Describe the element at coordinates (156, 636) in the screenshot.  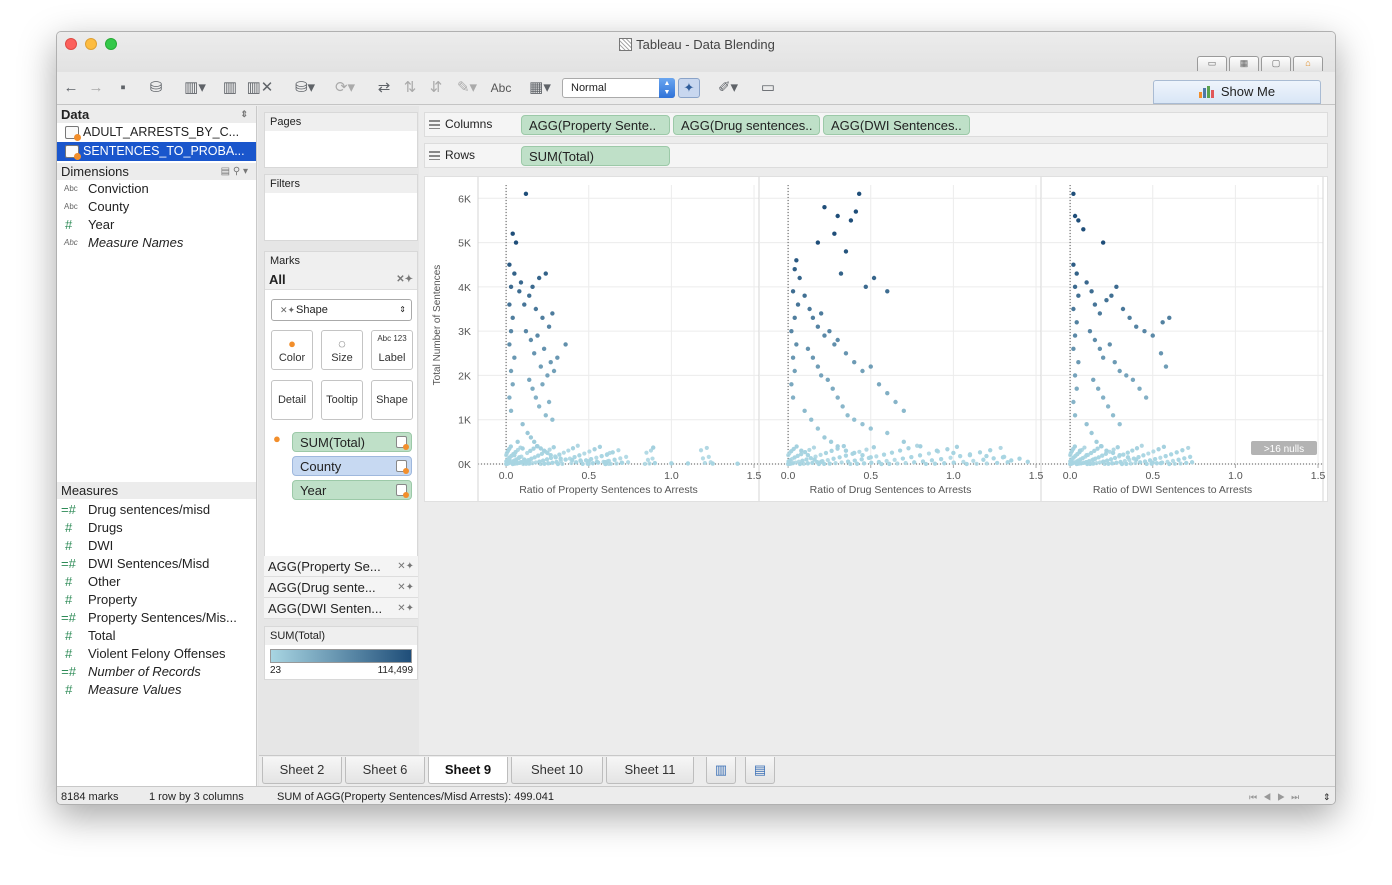
I see `field-item: # Total` at that location.